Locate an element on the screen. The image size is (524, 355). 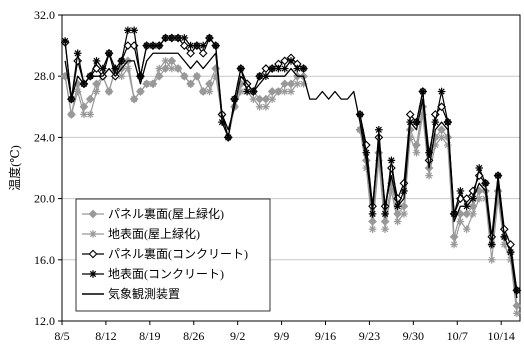
legend-entry: 気象観測装置 is located at coordinates (131, 293).